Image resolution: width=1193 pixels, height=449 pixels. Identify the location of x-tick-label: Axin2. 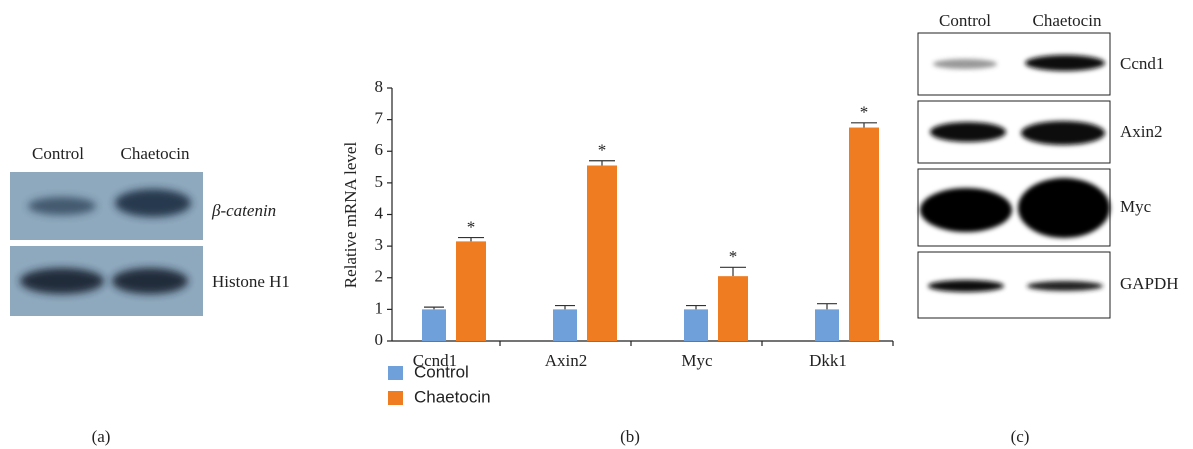
(566, 360).